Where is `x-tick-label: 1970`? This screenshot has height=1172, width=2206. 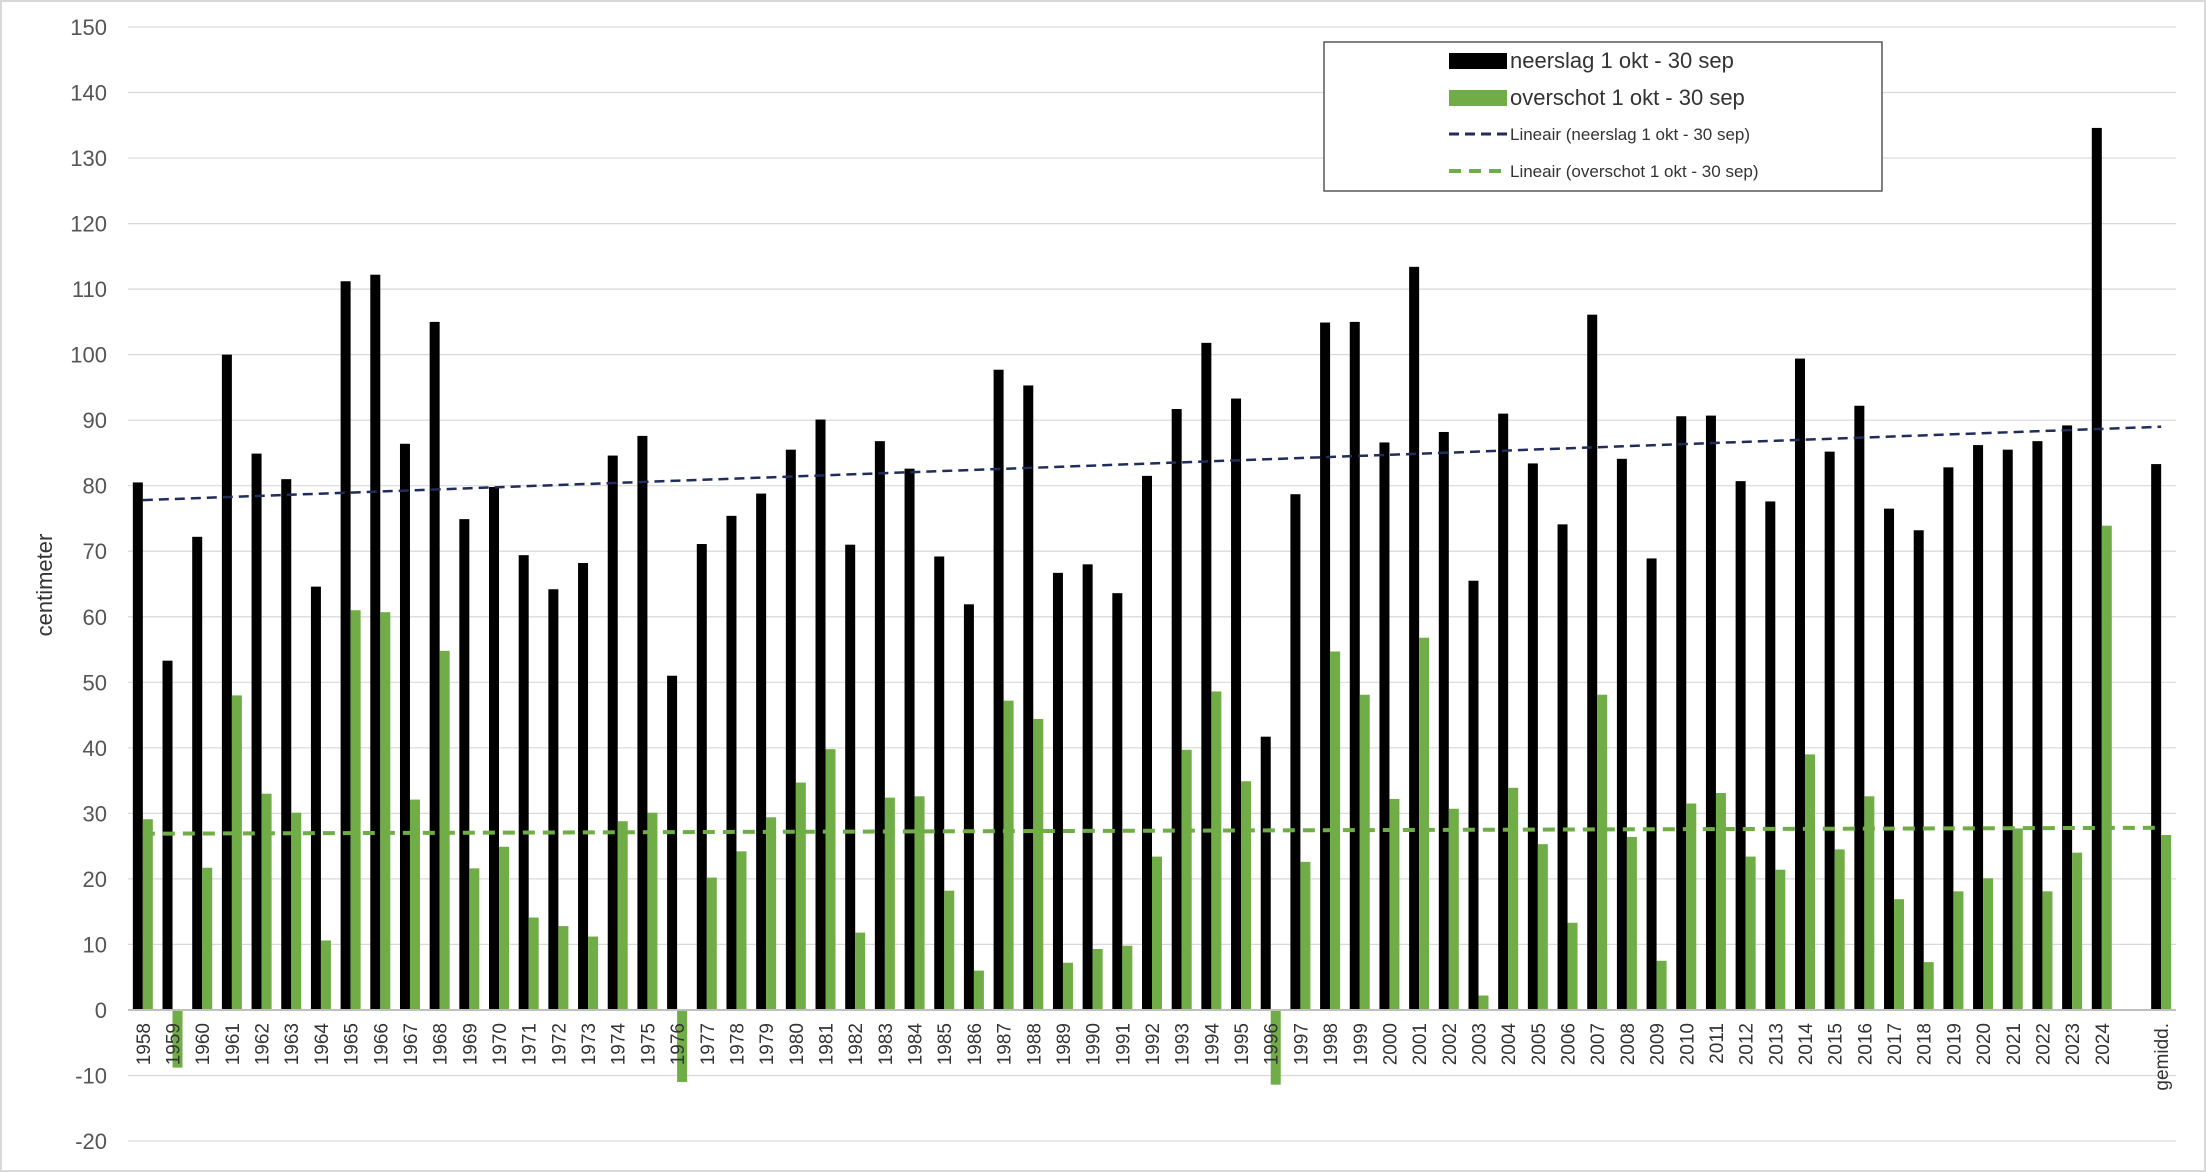 x-tick-label: 1970 is located at coordinates (500, 1044).